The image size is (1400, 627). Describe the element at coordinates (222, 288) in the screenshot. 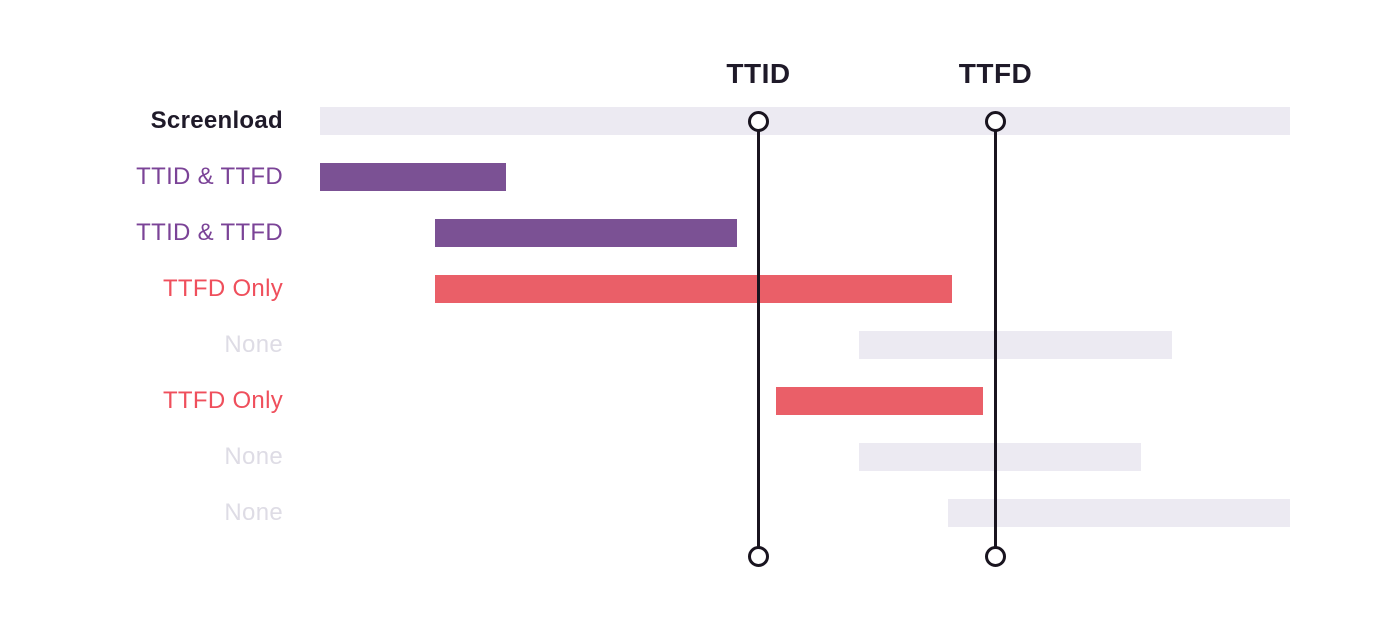

I see `row-label-ttfd-only-3: TTFD Only` at that location.